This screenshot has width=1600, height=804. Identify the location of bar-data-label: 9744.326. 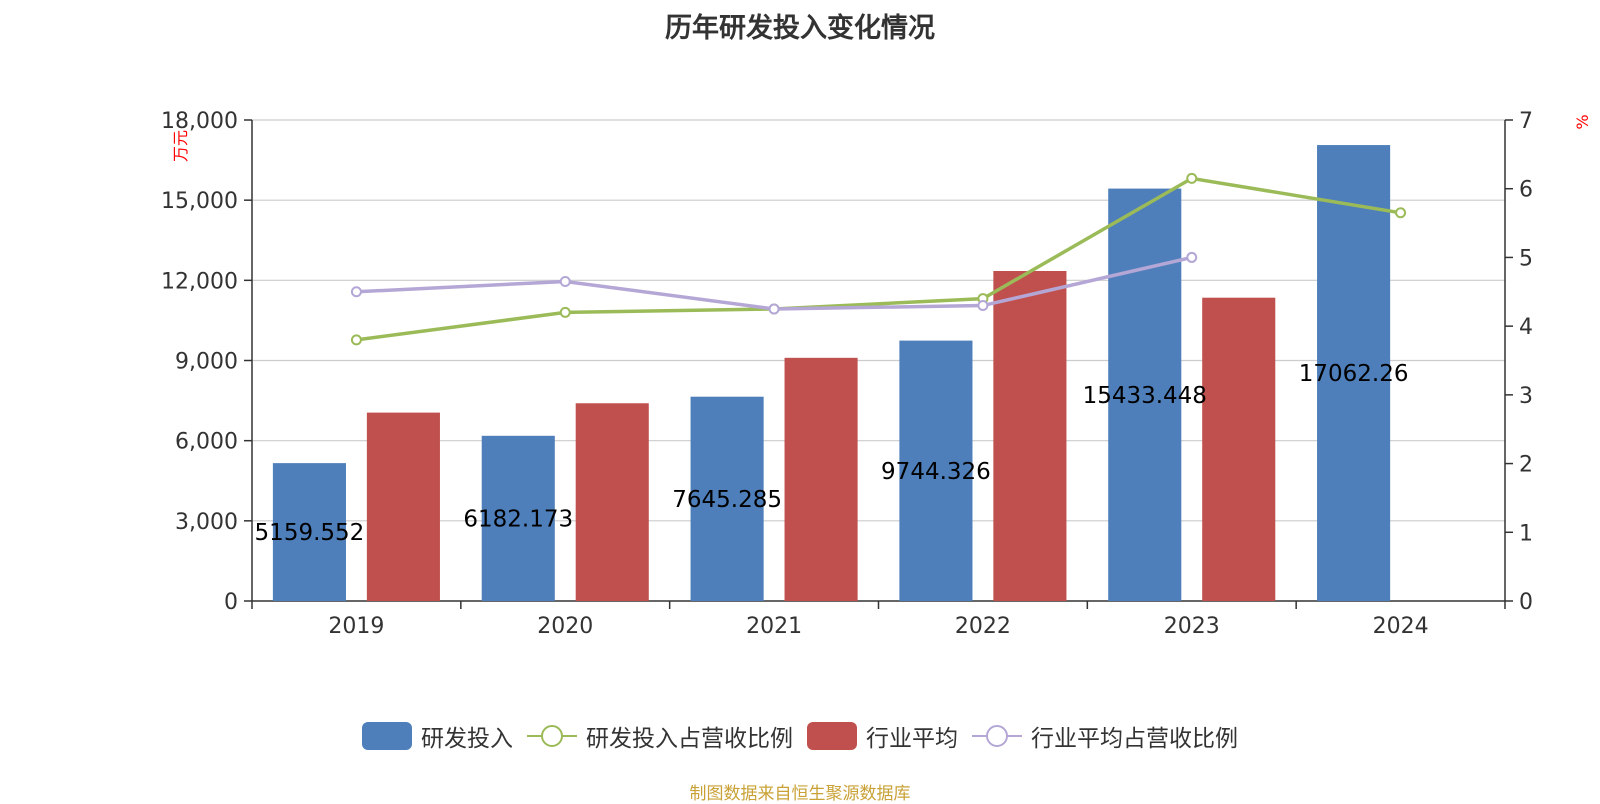
(936, 472).